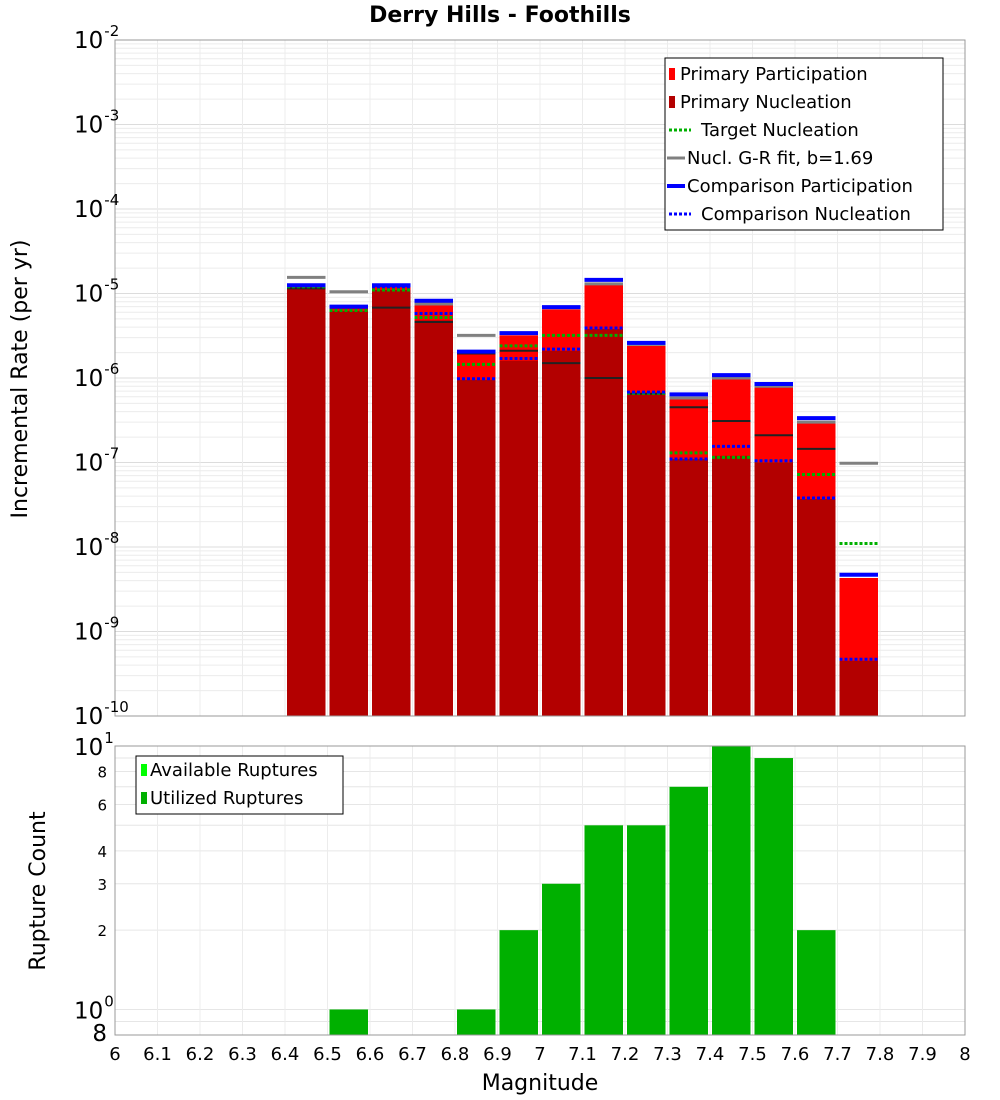 The width and height of the screenshot is (1000, 1100). Describe the element at coordinates (752, 1054) in the screenshot. I see `x-tick-label: 7.5` at that location.